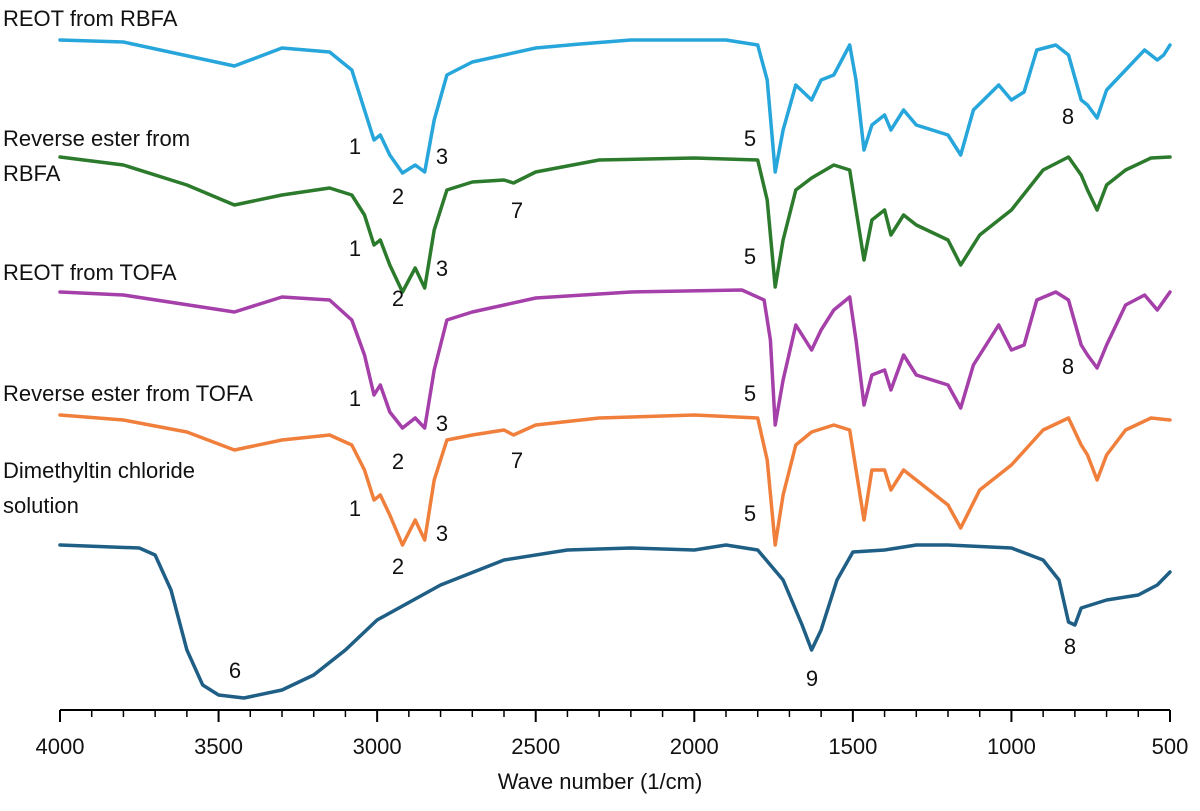 The image size is (1200, 811). What do you see at coordinates (600, 781) in the screenshot?
I see `x-axis-title: Wave number (1/cm)` at bounding box center [600, 781].